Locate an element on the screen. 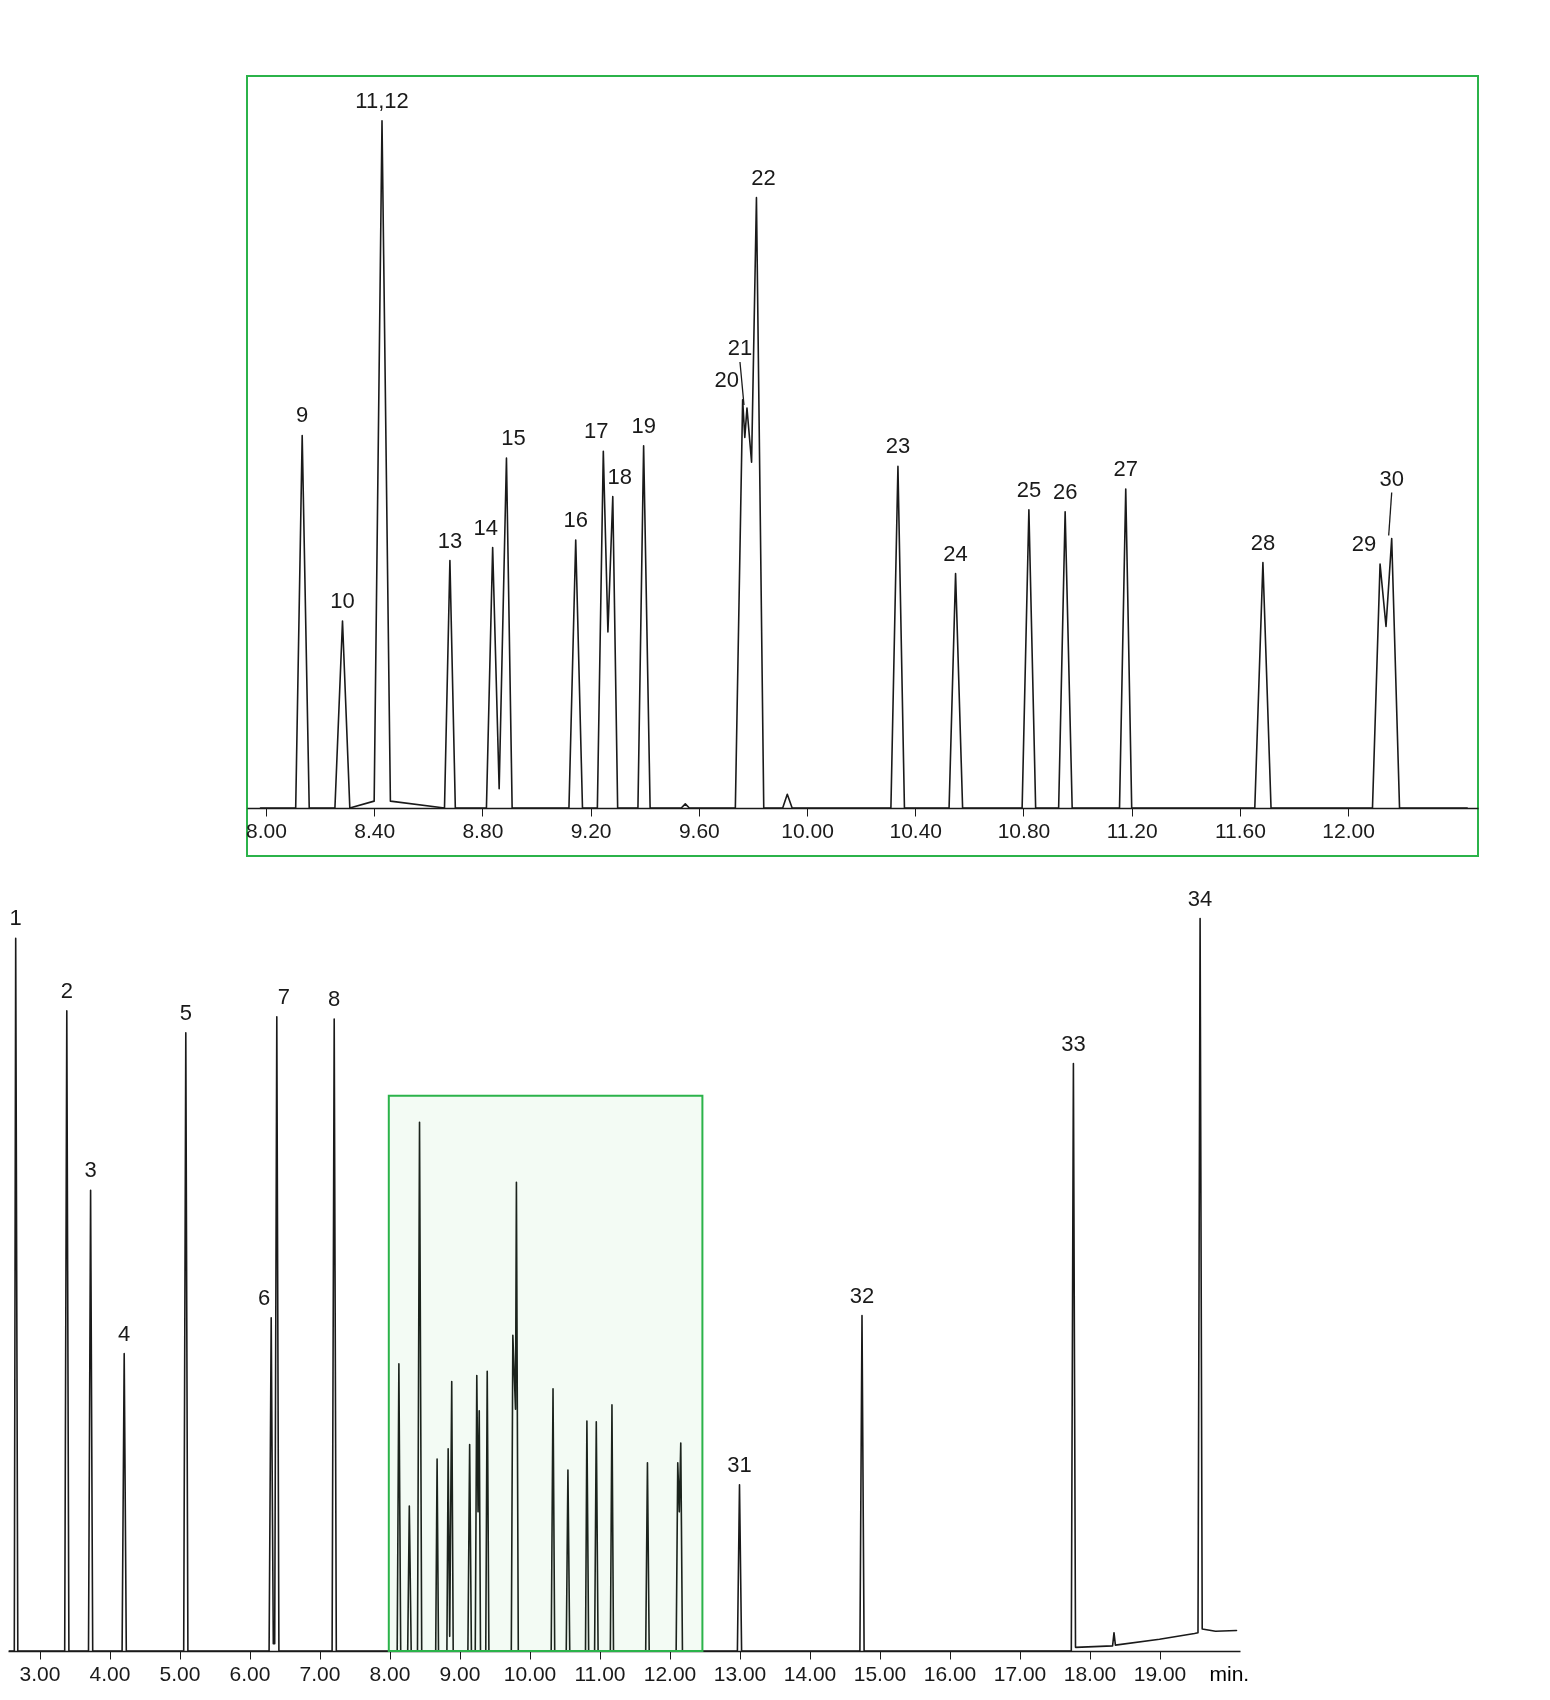 The height and width of the screenshot is (1700, 1550). annotation: 6 is located at coordinates (264, 1297).